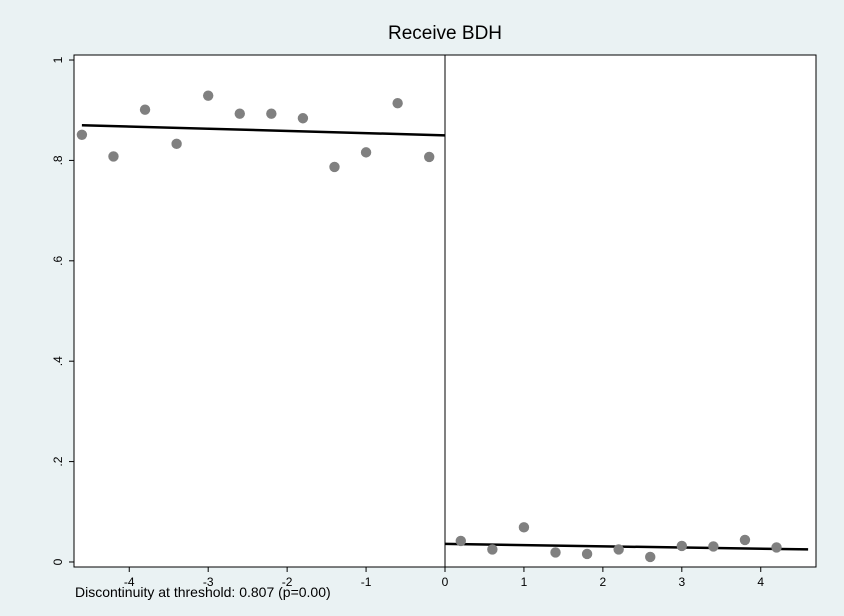  Describe the element at coordinates (58, 260) in the screenshot. I see `y-tick-label: .6` at that location.